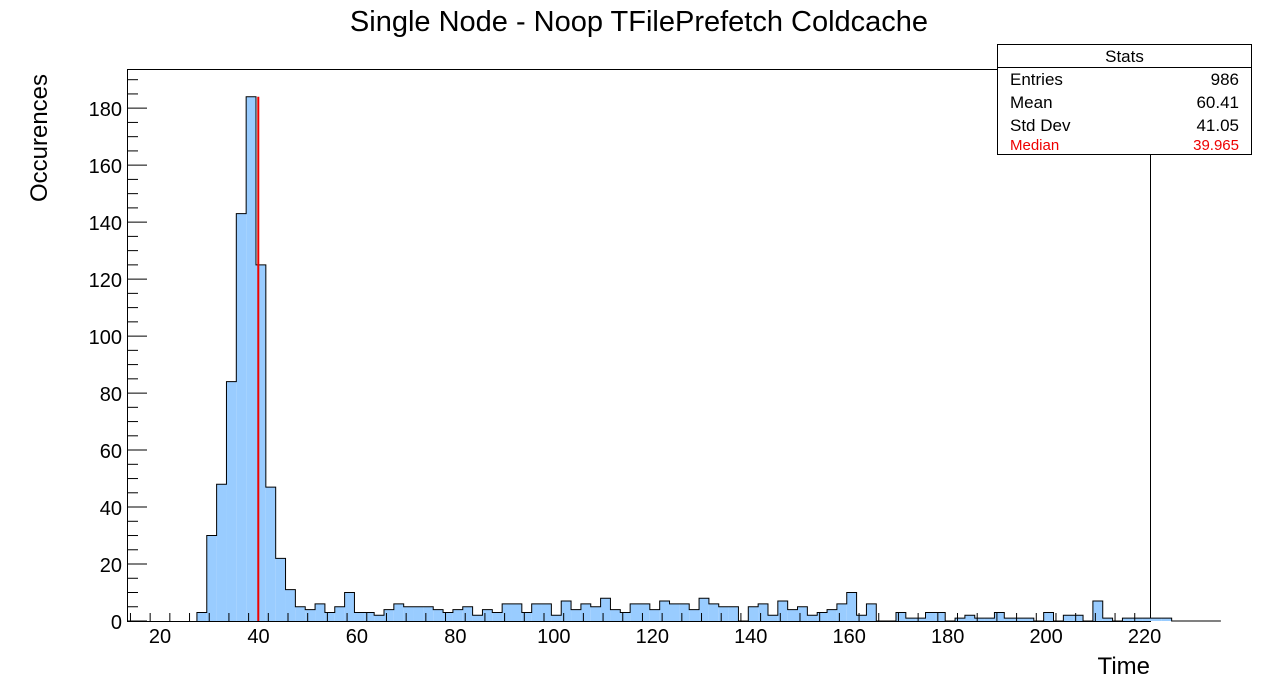 The image size is (1278, 690). Describe the element at coordinates (1144, 637) in the screenshot. I see `x-tick-label: 220` at that location.